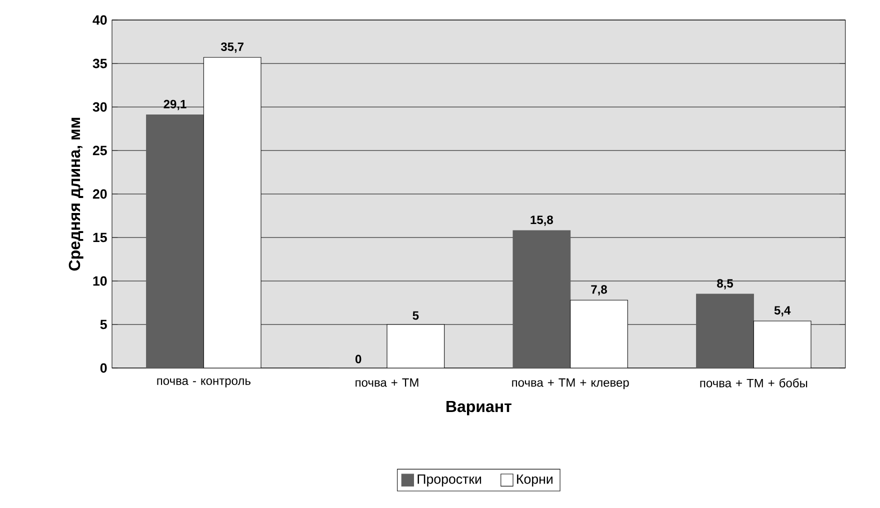  Describe the element at coordinates (570, 384) in the screenshot. I see `x-tick-label: почва + ТМ + клевер` at that location.